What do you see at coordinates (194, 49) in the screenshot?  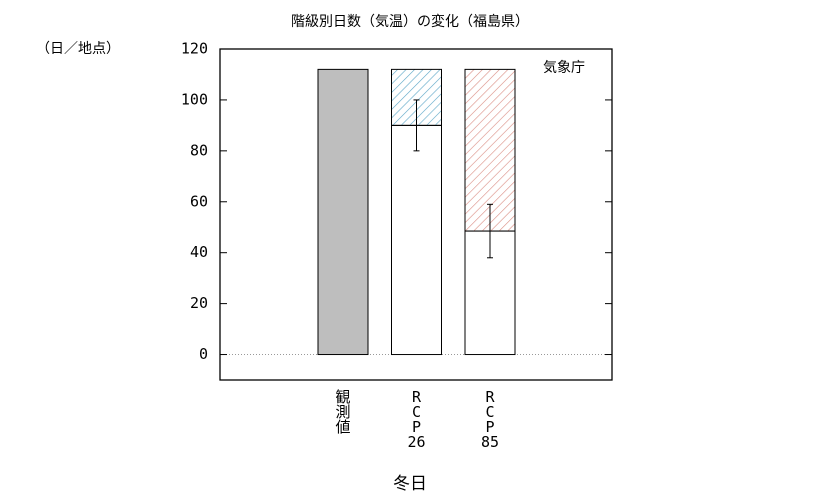 I see `y-tick-label: 120` at bounding box center [194, 49].